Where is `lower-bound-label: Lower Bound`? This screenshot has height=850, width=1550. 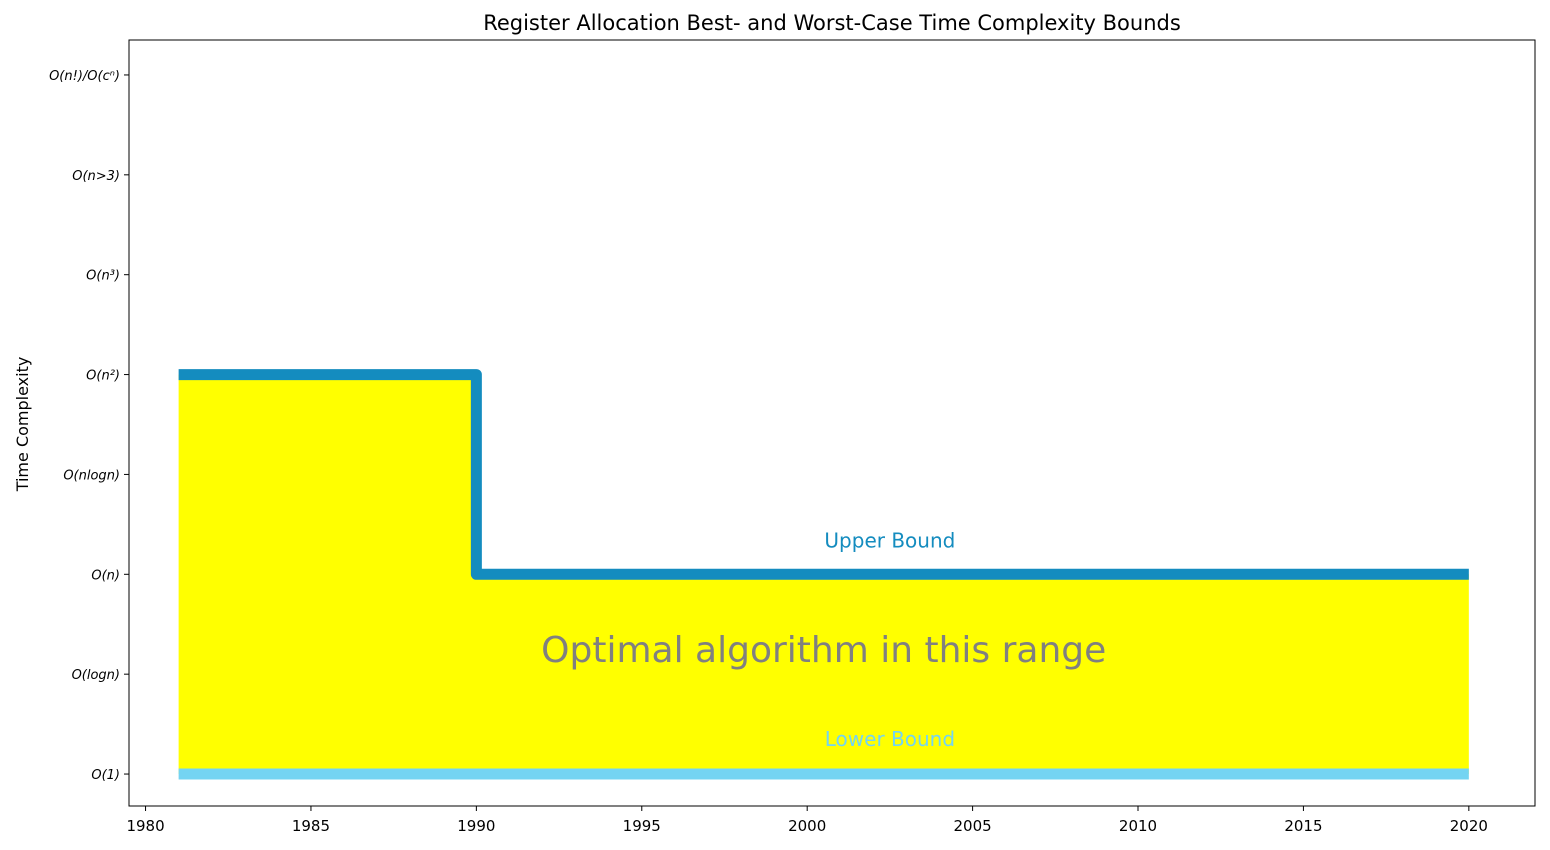
lower-bound-label: Lower Bound is located at coordinates (890, 739).